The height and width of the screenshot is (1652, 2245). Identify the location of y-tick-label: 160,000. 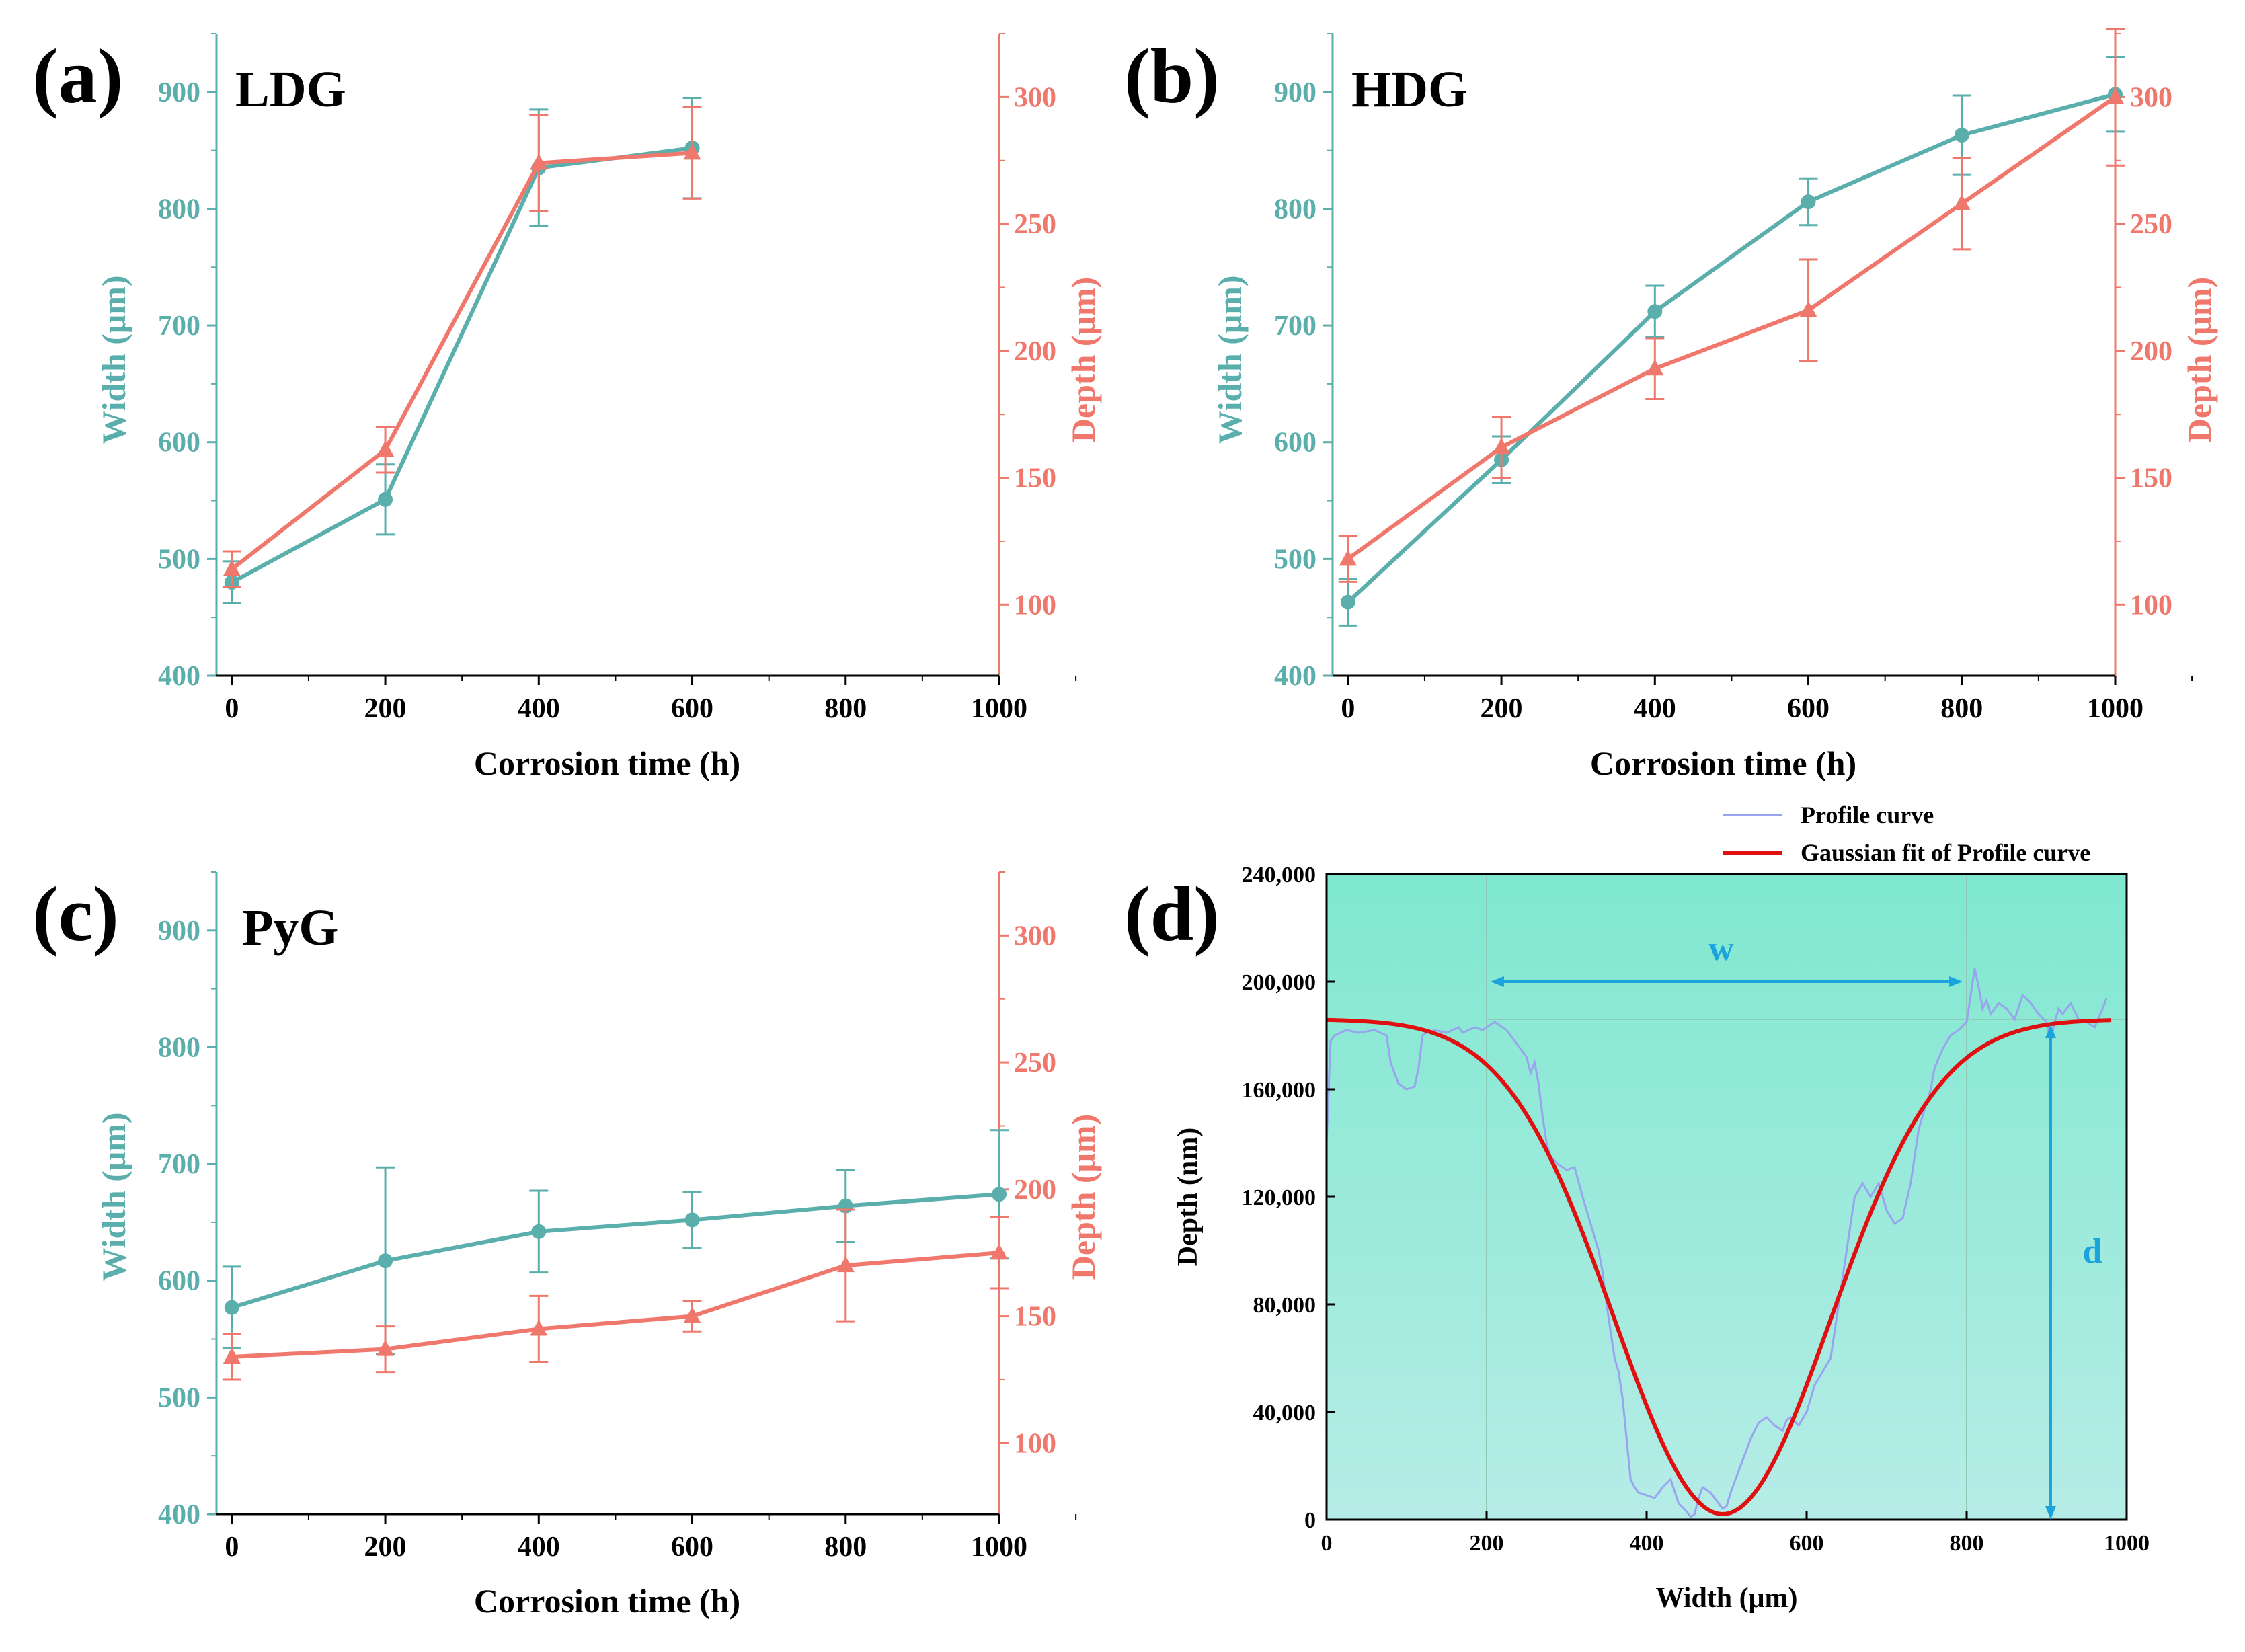
(1279, 1090).